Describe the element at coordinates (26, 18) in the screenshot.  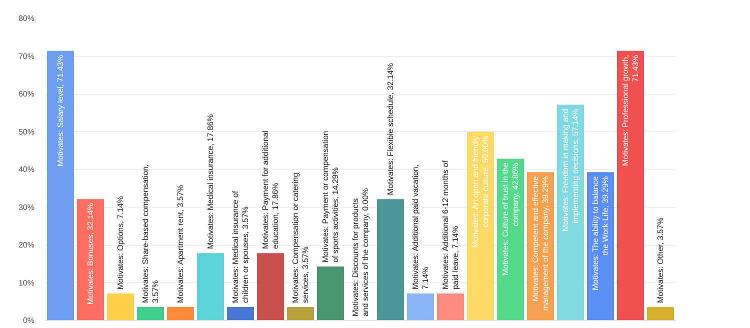
I see `y-tick-label: 80%` at that location.